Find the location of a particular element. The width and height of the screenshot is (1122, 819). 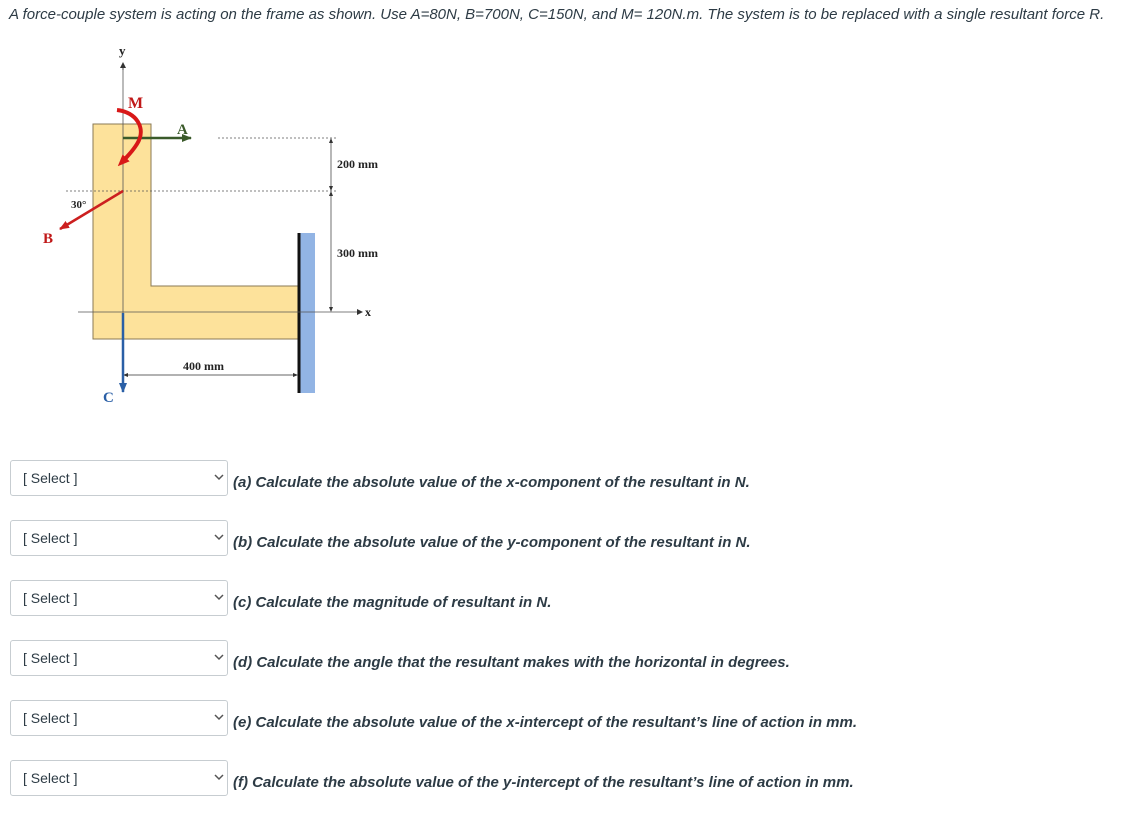

wall-support is located at coordinates (307, 313).